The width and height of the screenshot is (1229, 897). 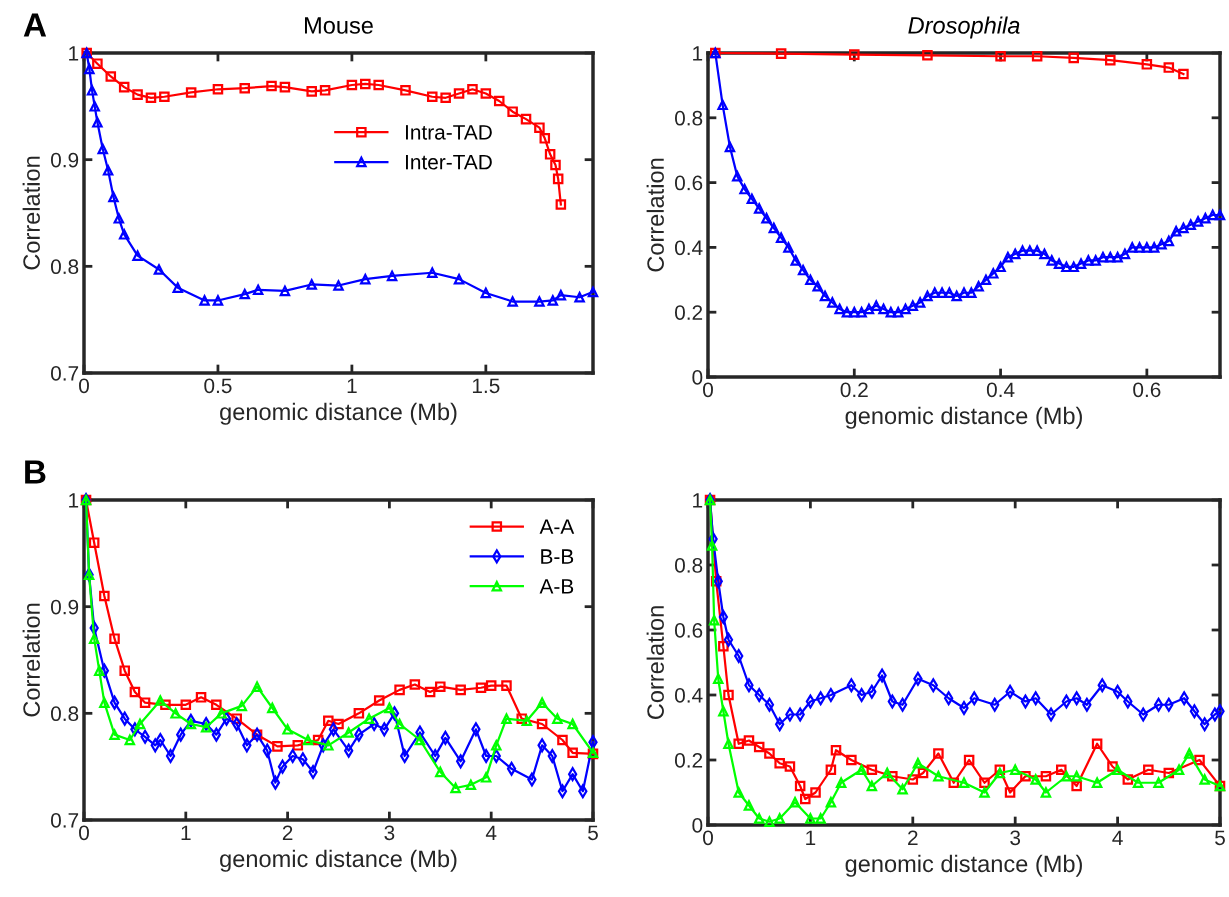 I want to click on legend-label: A-A, so click(x=557, y=526).